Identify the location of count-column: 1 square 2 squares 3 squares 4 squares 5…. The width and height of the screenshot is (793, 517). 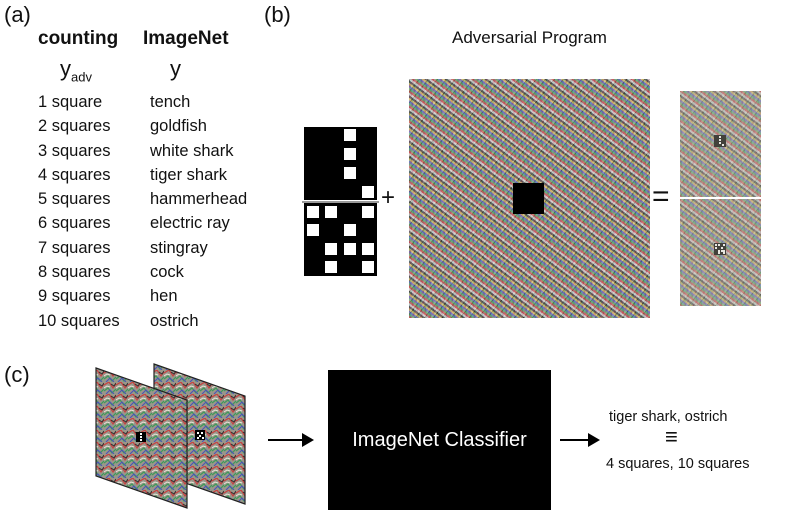
(79, 211).